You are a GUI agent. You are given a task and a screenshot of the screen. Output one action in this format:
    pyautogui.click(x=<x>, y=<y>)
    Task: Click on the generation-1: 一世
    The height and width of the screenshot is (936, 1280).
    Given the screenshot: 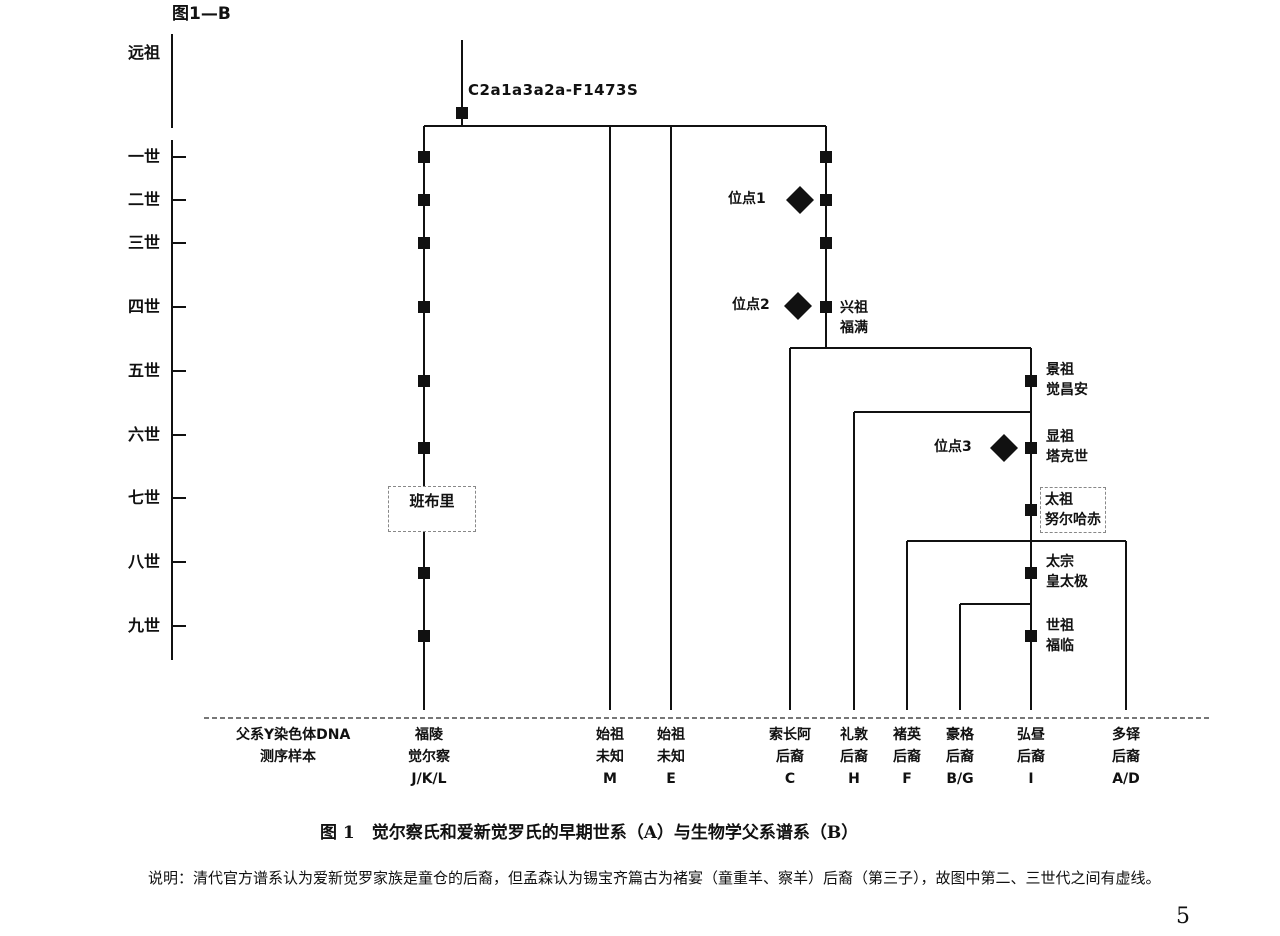 What is the action you would take?
    pyautogui.click(x=144, y=156)
    